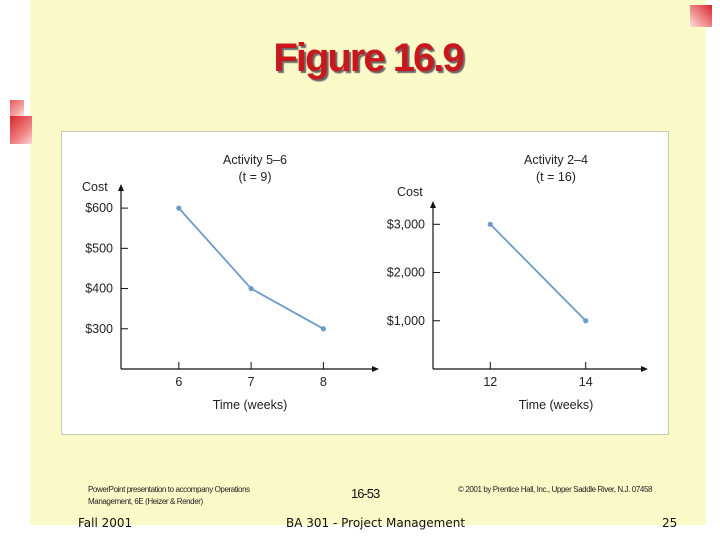  Describe the element at coordinates (556, 177) in the screenshot. I see `chart2-subtitle: (t = 16)` at that location.